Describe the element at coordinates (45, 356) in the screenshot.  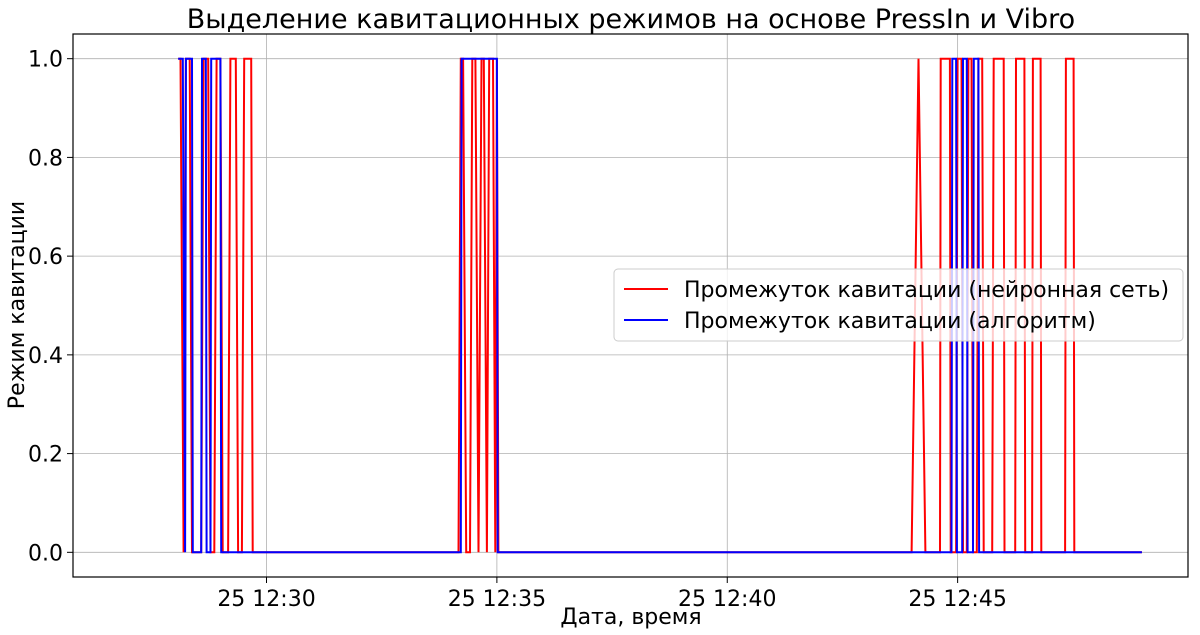
I see `y-tick-label-2: 0.4` at that location.